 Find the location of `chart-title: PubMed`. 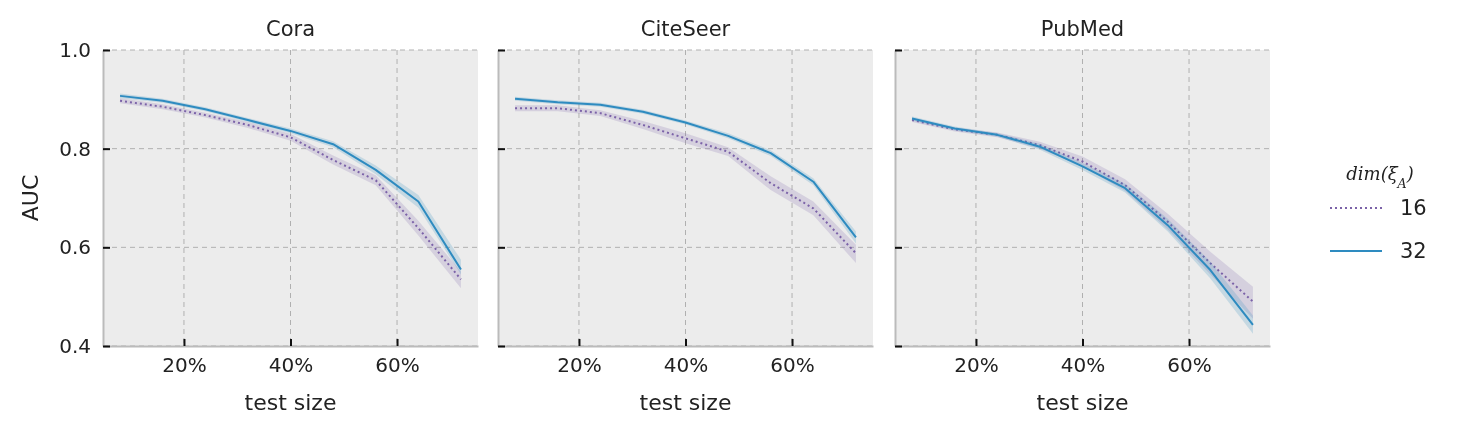

chart-title: PubMed is located at coordinates (1082, 29).